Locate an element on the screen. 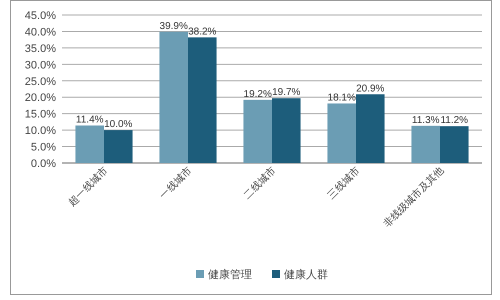 The image size is (500, 300). legend-label: 健康人群 is located at coordinates (306, 274).